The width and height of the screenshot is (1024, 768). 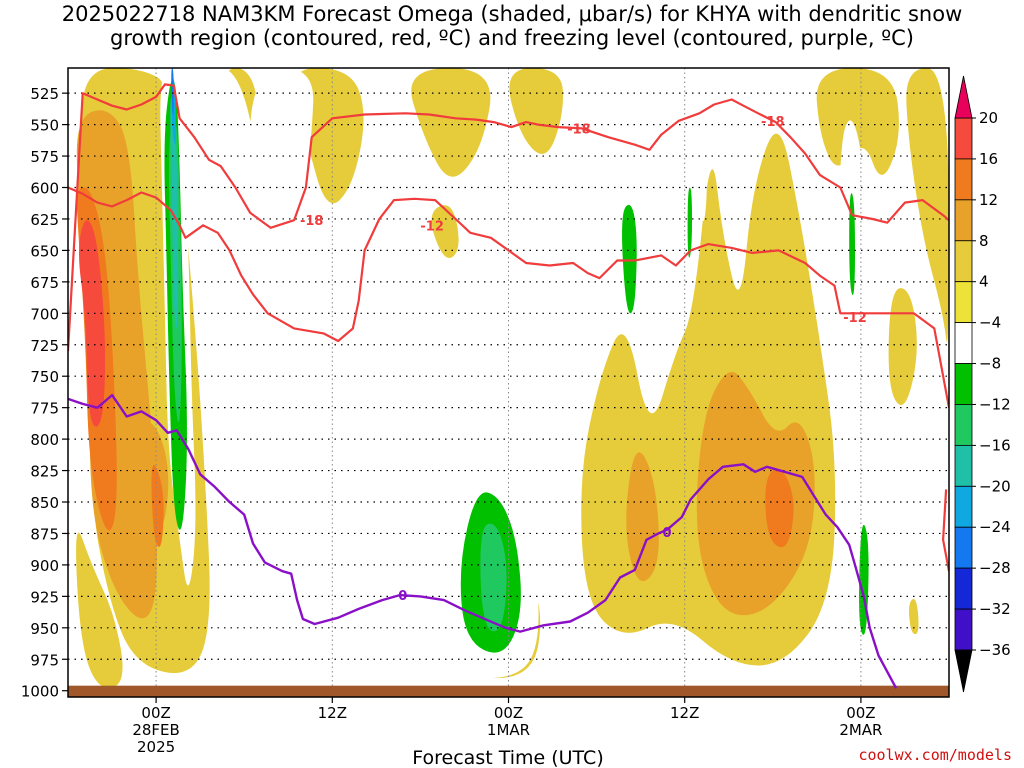 I want to click on dgz-contour-line, so click(x=945, y=530).